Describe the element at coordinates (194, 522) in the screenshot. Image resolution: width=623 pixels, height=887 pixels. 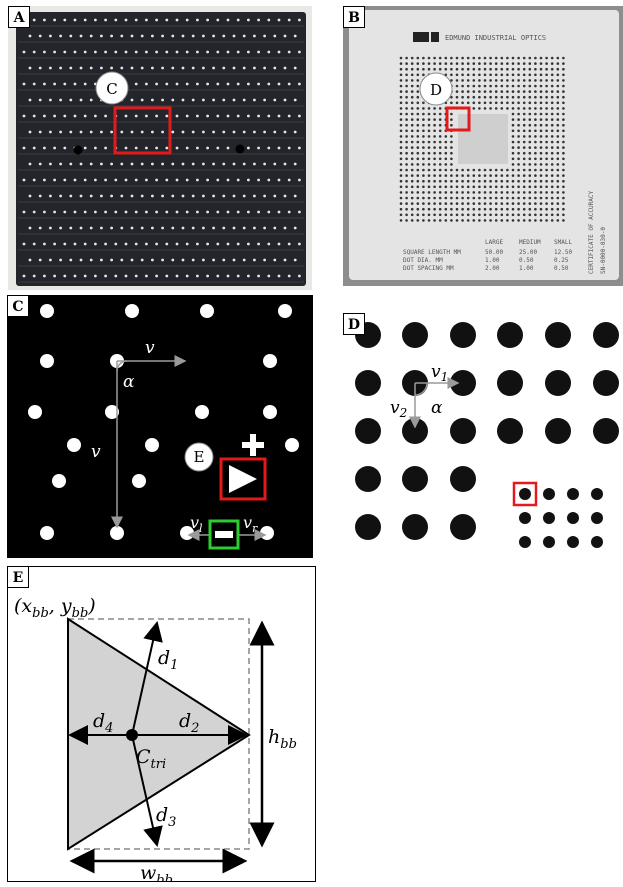
I see `label-vl: v` at that location.